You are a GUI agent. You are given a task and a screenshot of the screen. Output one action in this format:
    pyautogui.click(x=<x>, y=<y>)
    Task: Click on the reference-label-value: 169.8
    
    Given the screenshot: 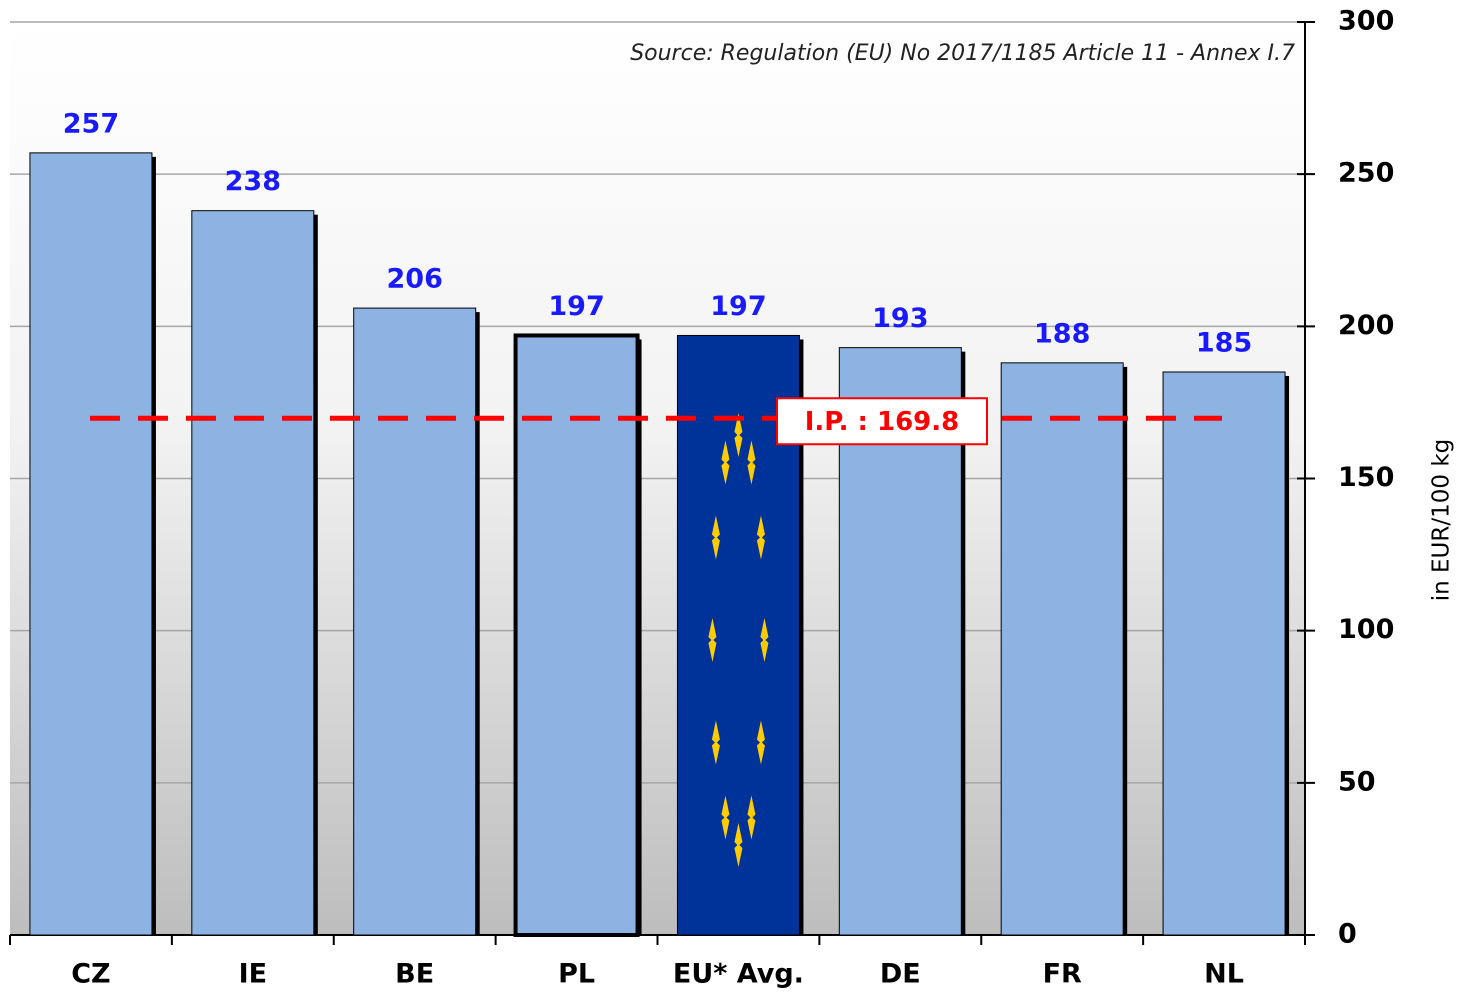 What is the action you would take?
    pyautogui.click(x=918, y=422)
    